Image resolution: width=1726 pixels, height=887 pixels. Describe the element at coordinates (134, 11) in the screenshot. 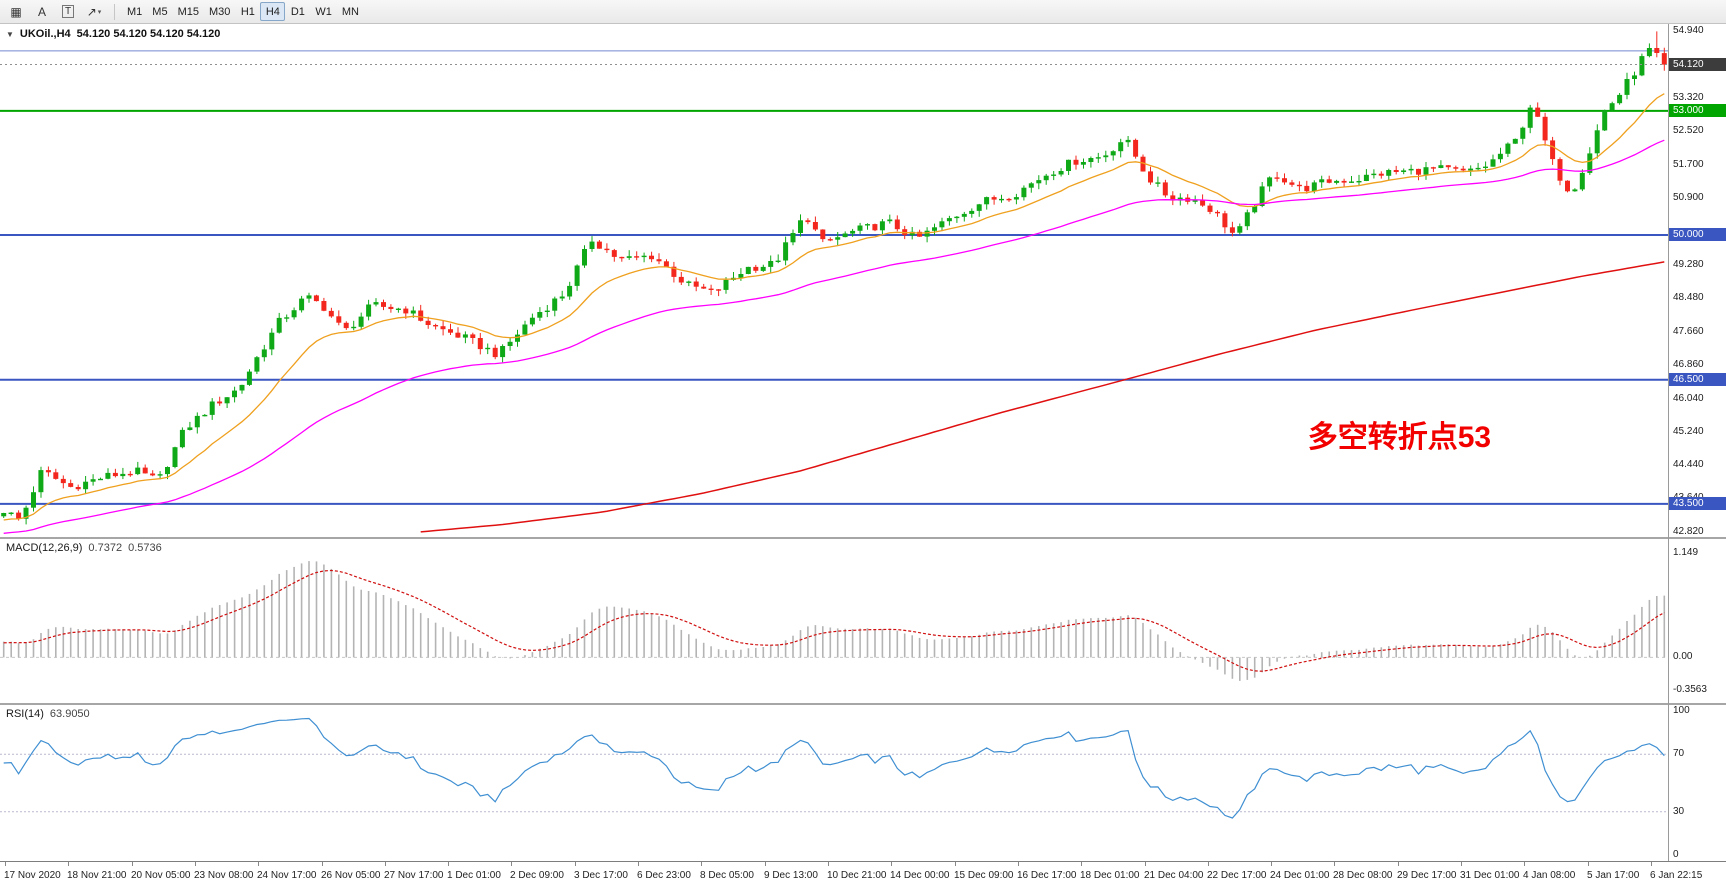

I see `timeframe-m1: M1` at that location.